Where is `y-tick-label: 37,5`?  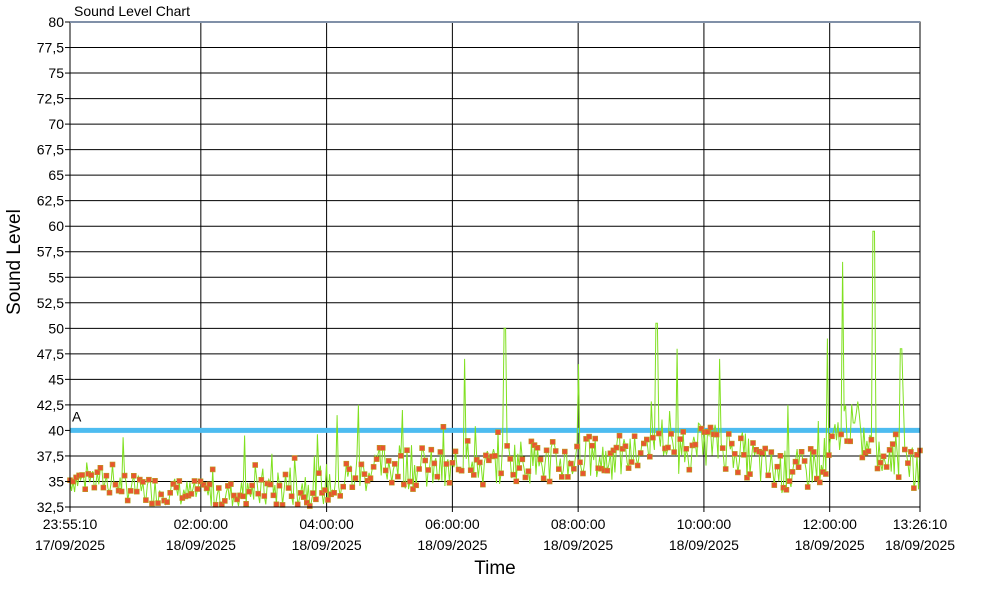 y-tick-label: 37,5 is located at coordinates (50, 456).